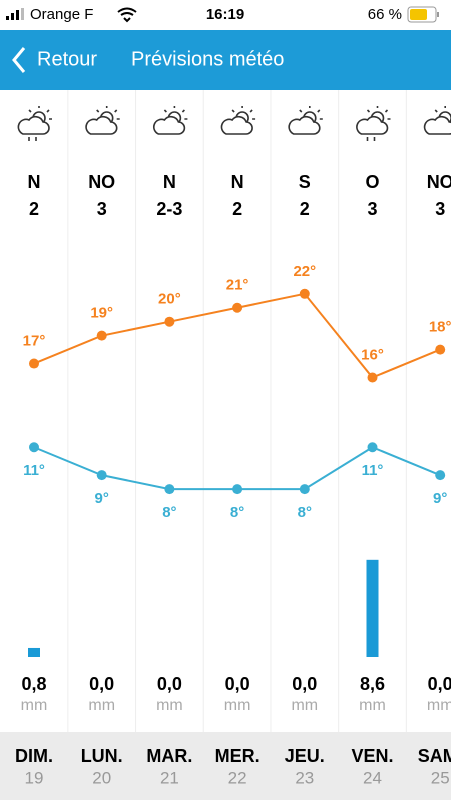  What do you see at coordinates (169, 777) in the screenshot?
I see `day-date: 21` at bounding box center [169, 777].